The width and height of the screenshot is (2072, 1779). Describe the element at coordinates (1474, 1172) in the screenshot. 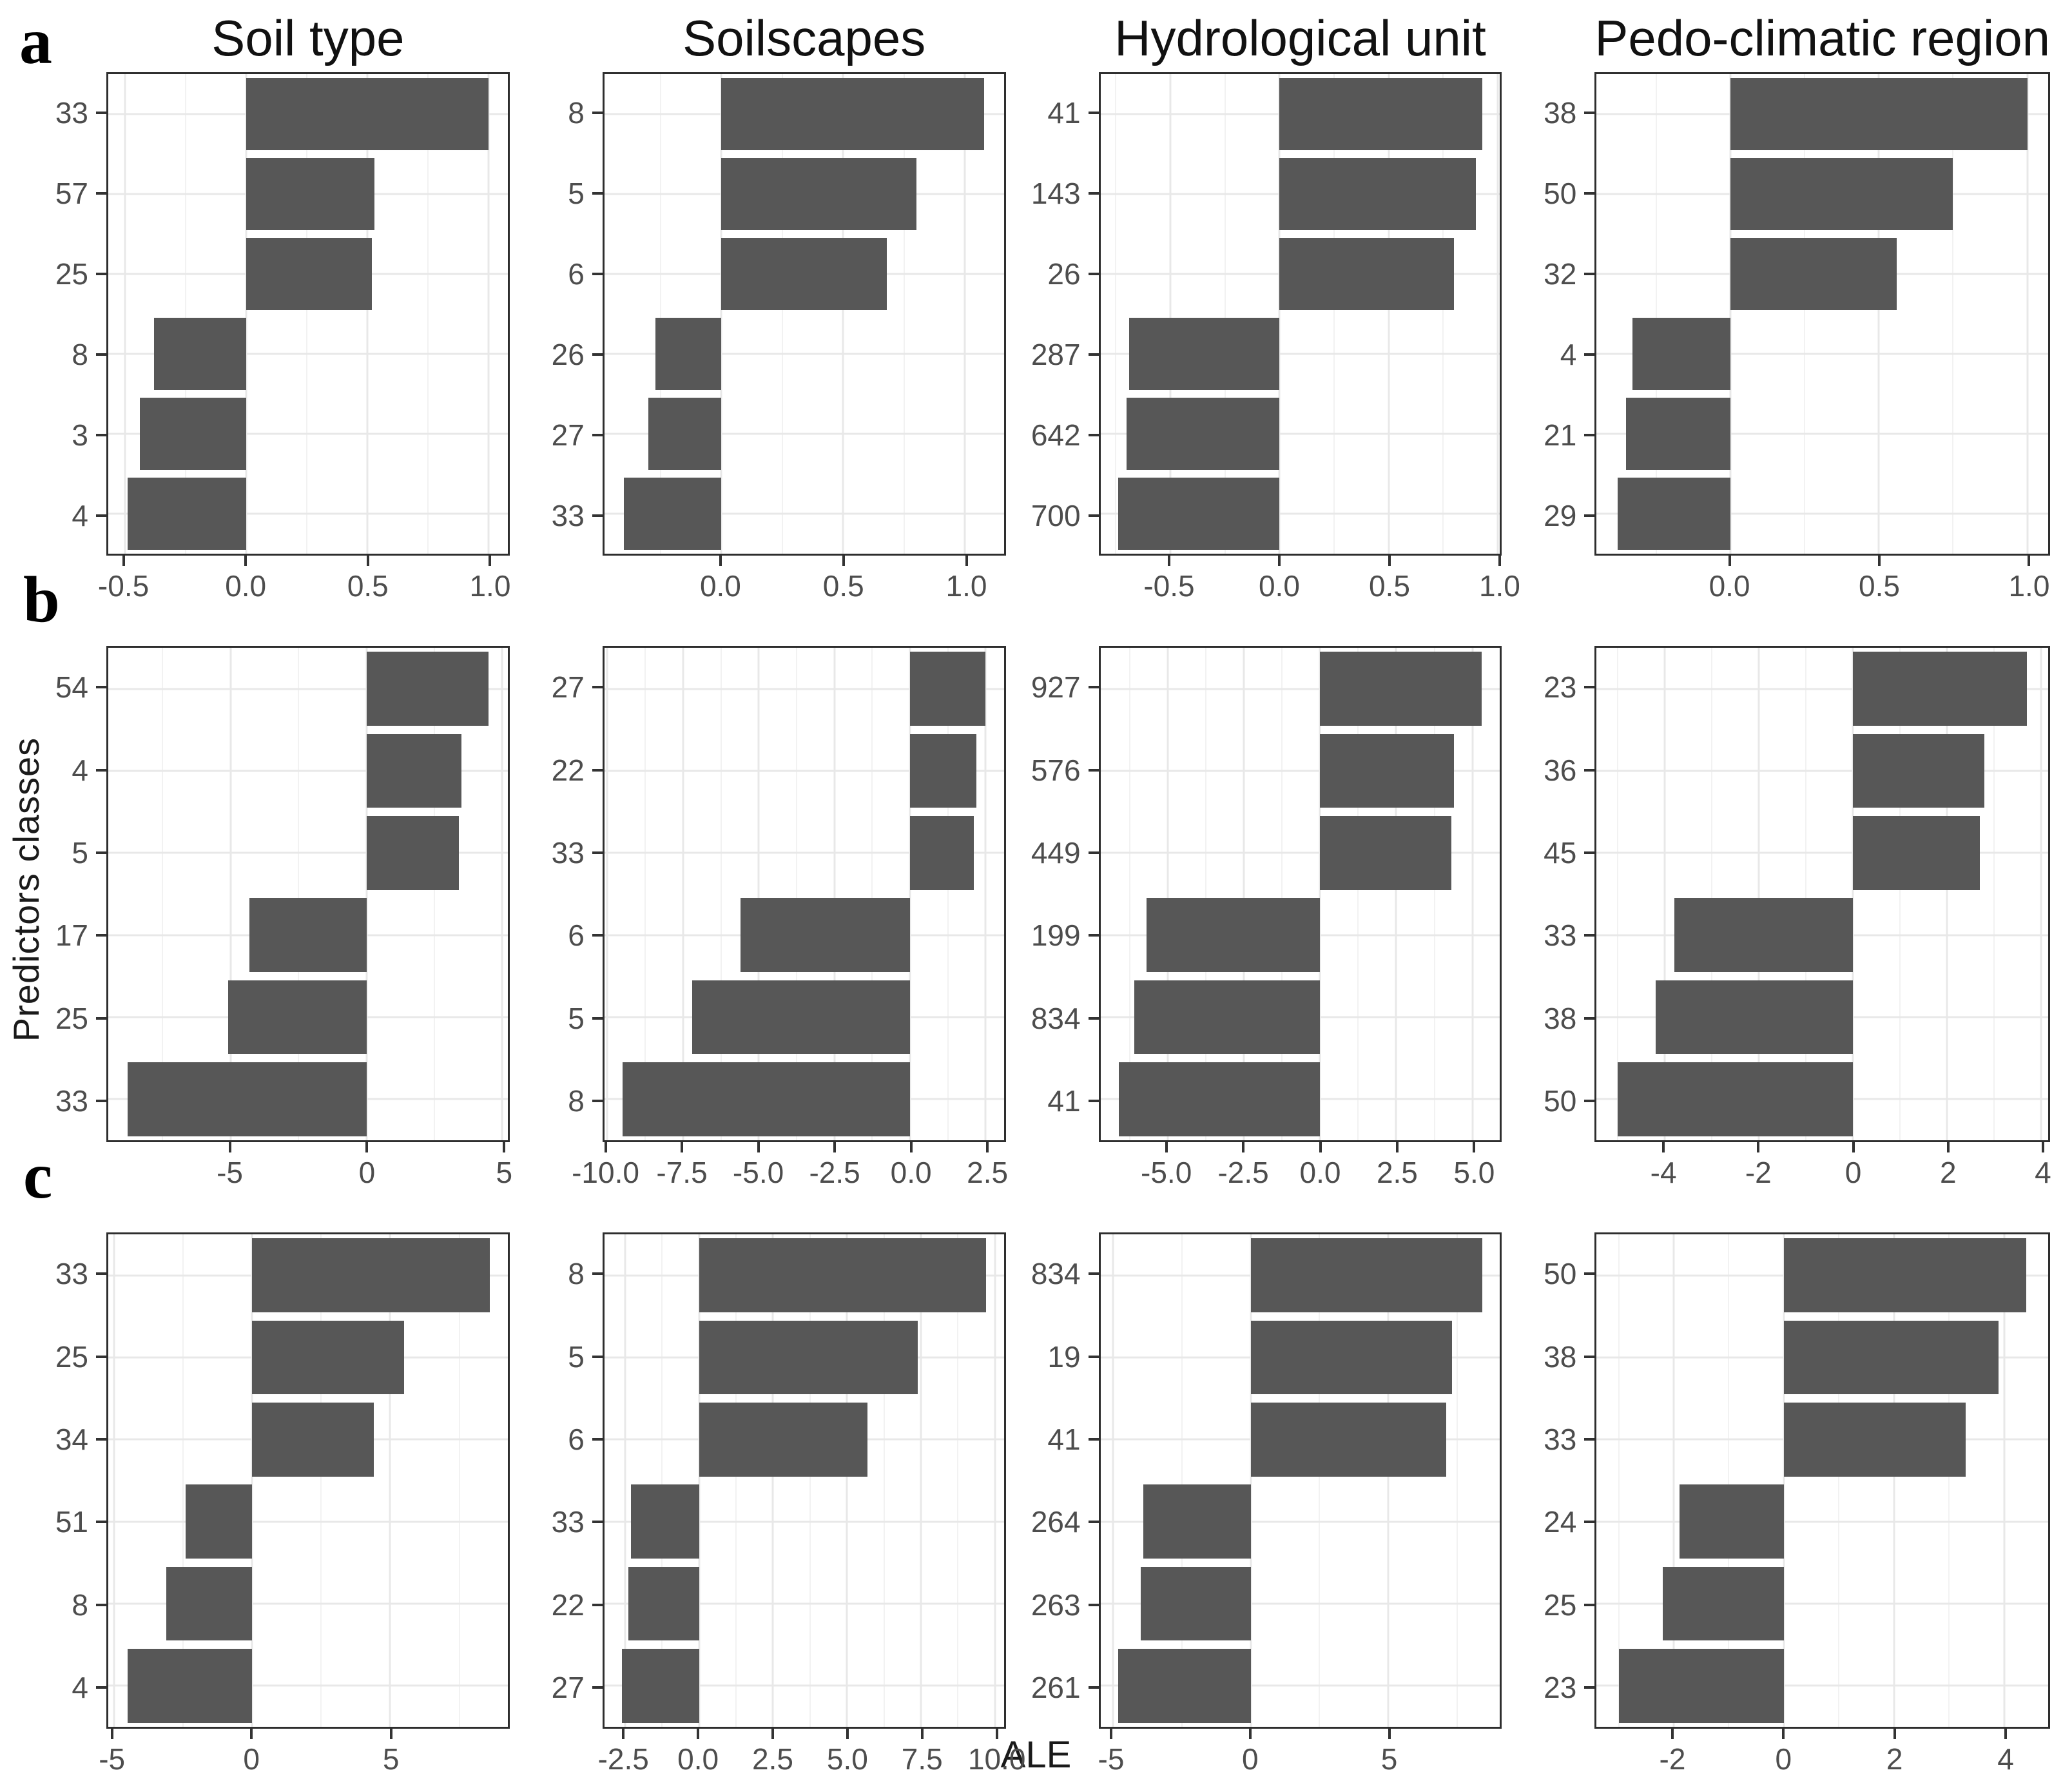

I see `x-tick-label: 5.0` at that location.